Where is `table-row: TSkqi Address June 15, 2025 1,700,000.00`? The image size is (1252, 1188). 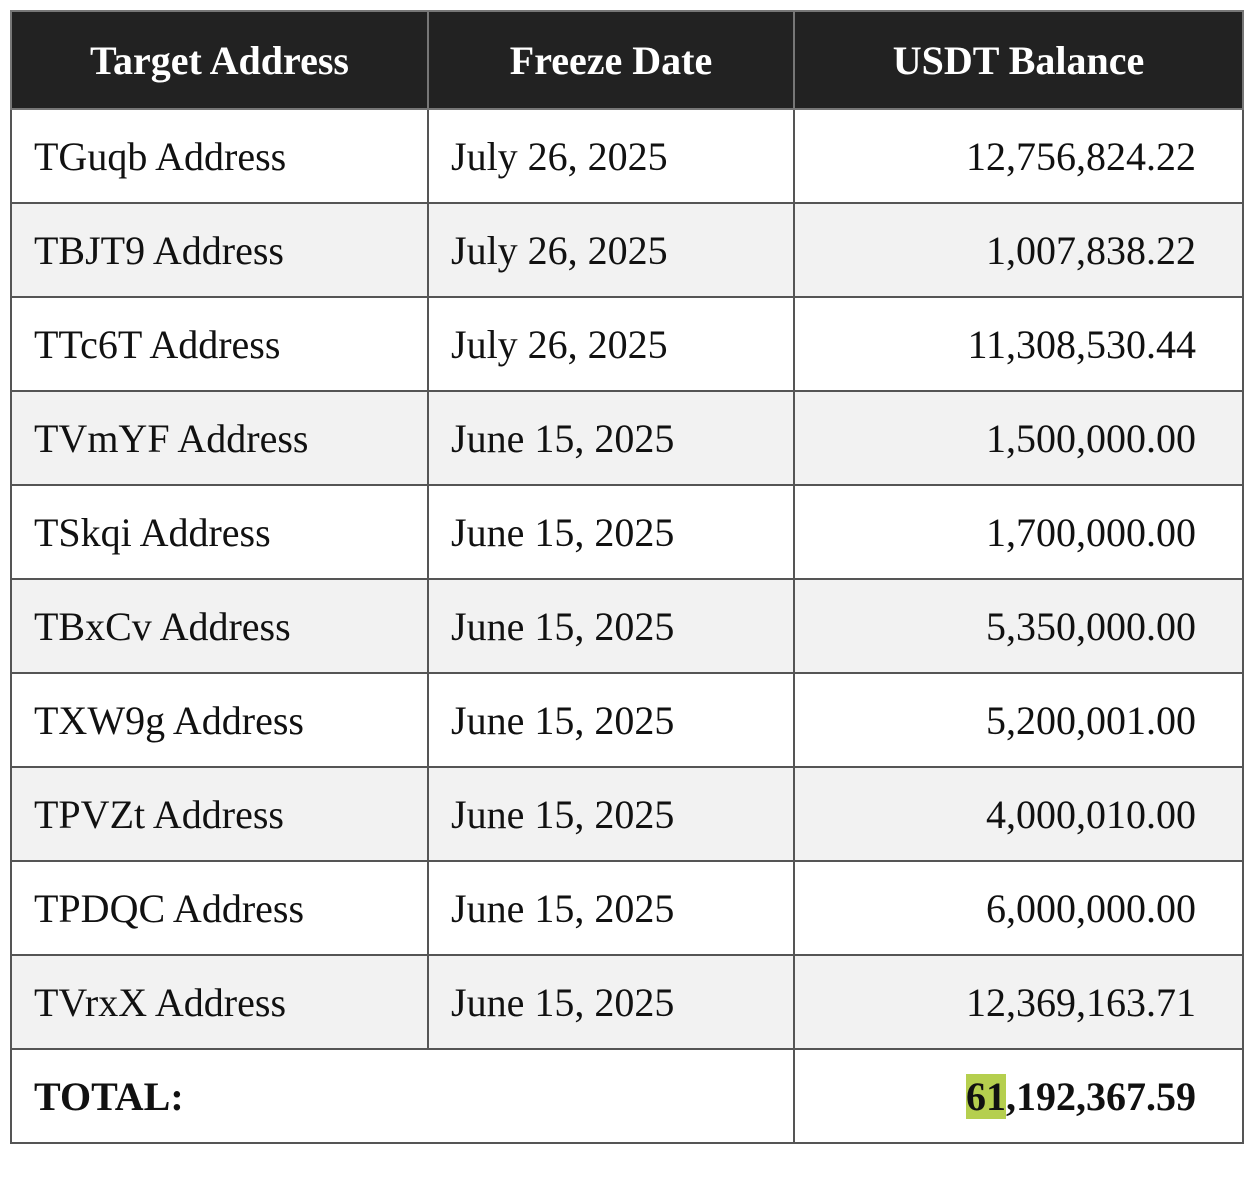
table-row: TSkqi Address June 15, 2025 1,700,000.00 is located at coordinates (627, 532).